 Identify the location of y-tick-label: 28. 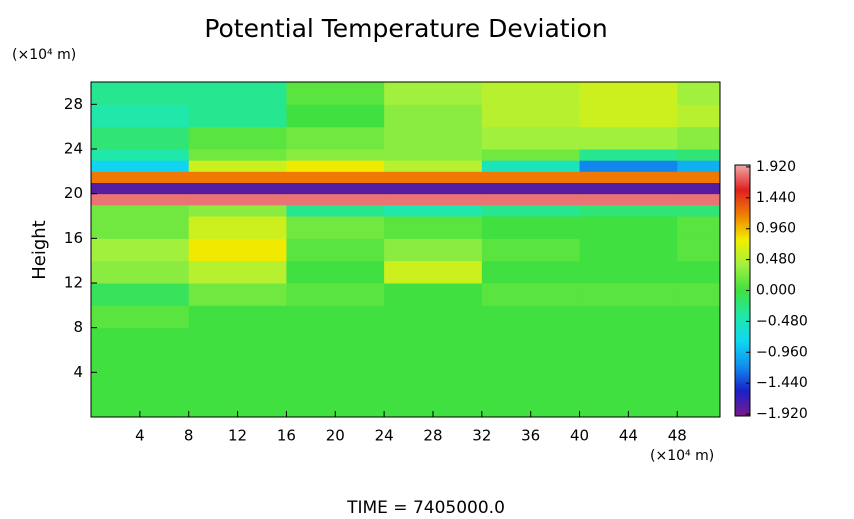
(73, 104).